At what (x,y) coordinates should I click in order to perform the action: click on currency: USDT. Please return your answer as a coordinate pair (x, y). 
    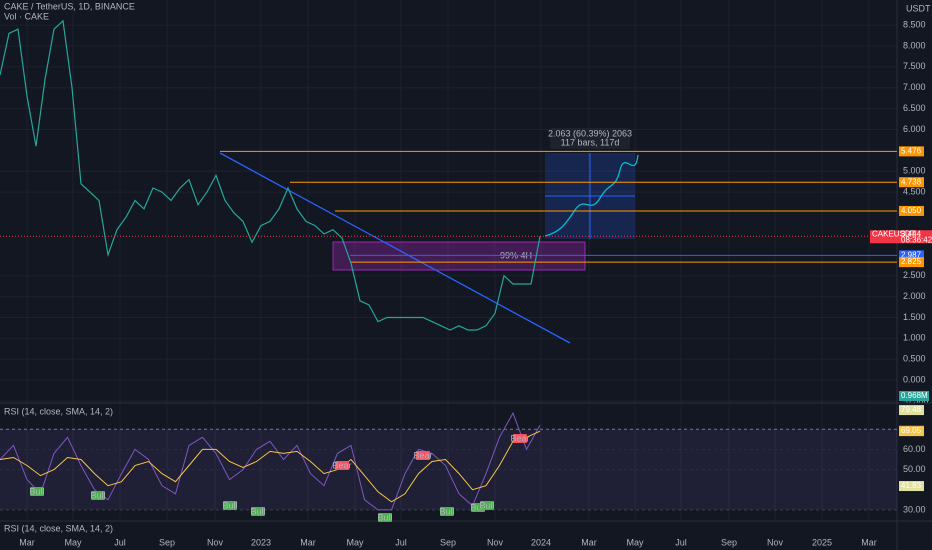
    Looking at the image, I should click on (918, 8).